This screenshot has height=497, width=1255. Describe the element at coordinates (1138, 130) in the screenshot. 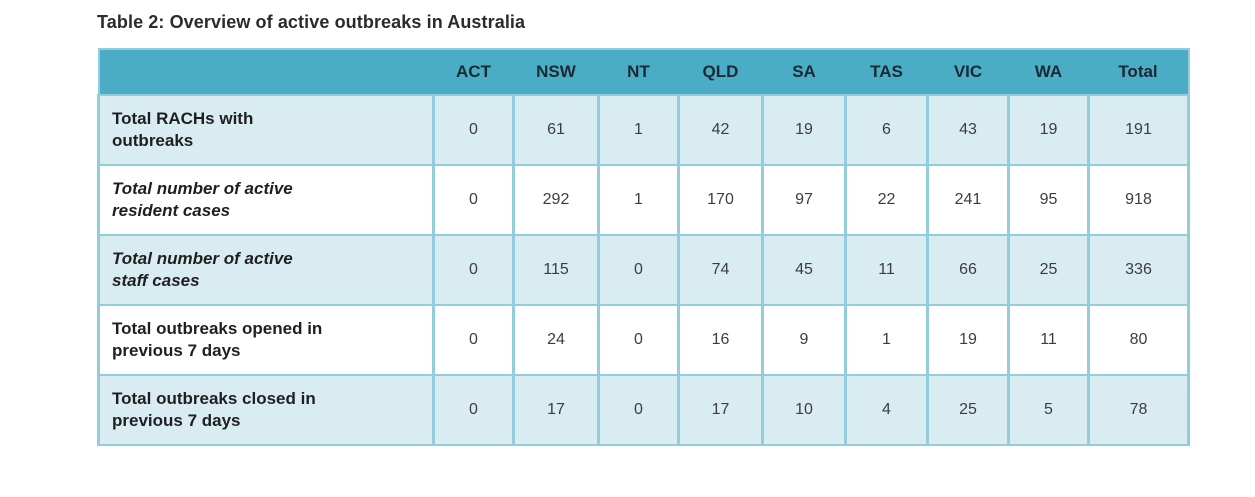

I see `data-cell: 191` at that location.